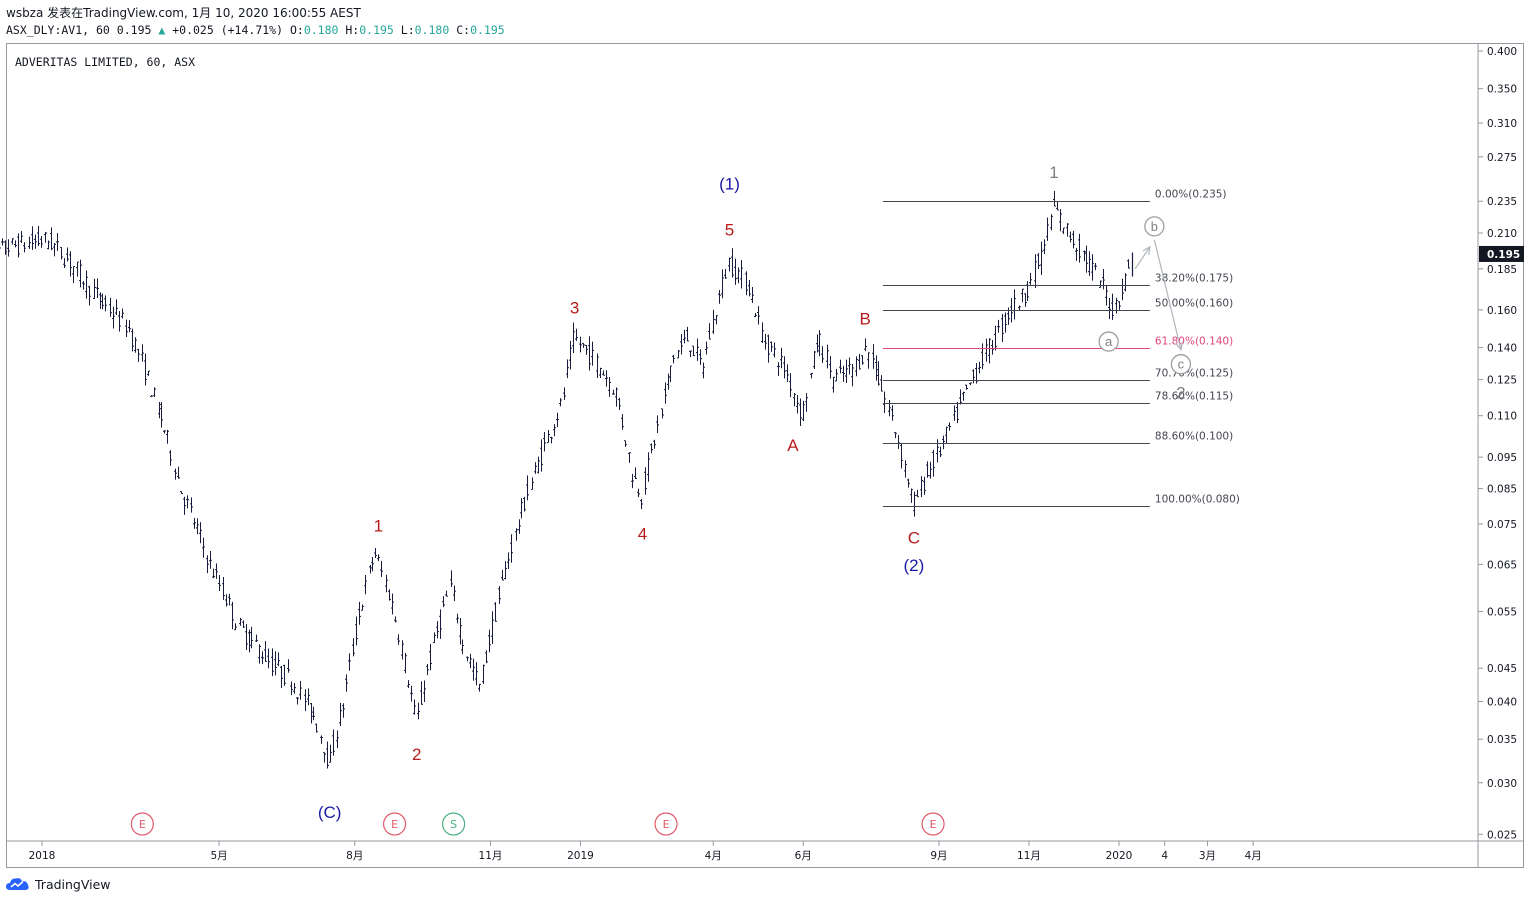 The image size is (1530, 904). I want to click on y-tick-label: 0.040, so click(1502, 703).